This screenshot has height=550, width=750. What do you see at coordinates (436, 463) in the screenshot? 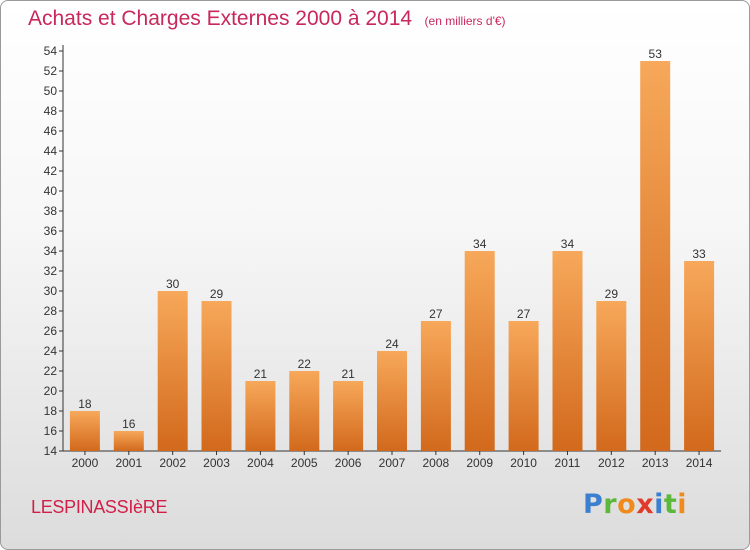
I see `x-tick-label: 2008` at bounding box center [436, 463].